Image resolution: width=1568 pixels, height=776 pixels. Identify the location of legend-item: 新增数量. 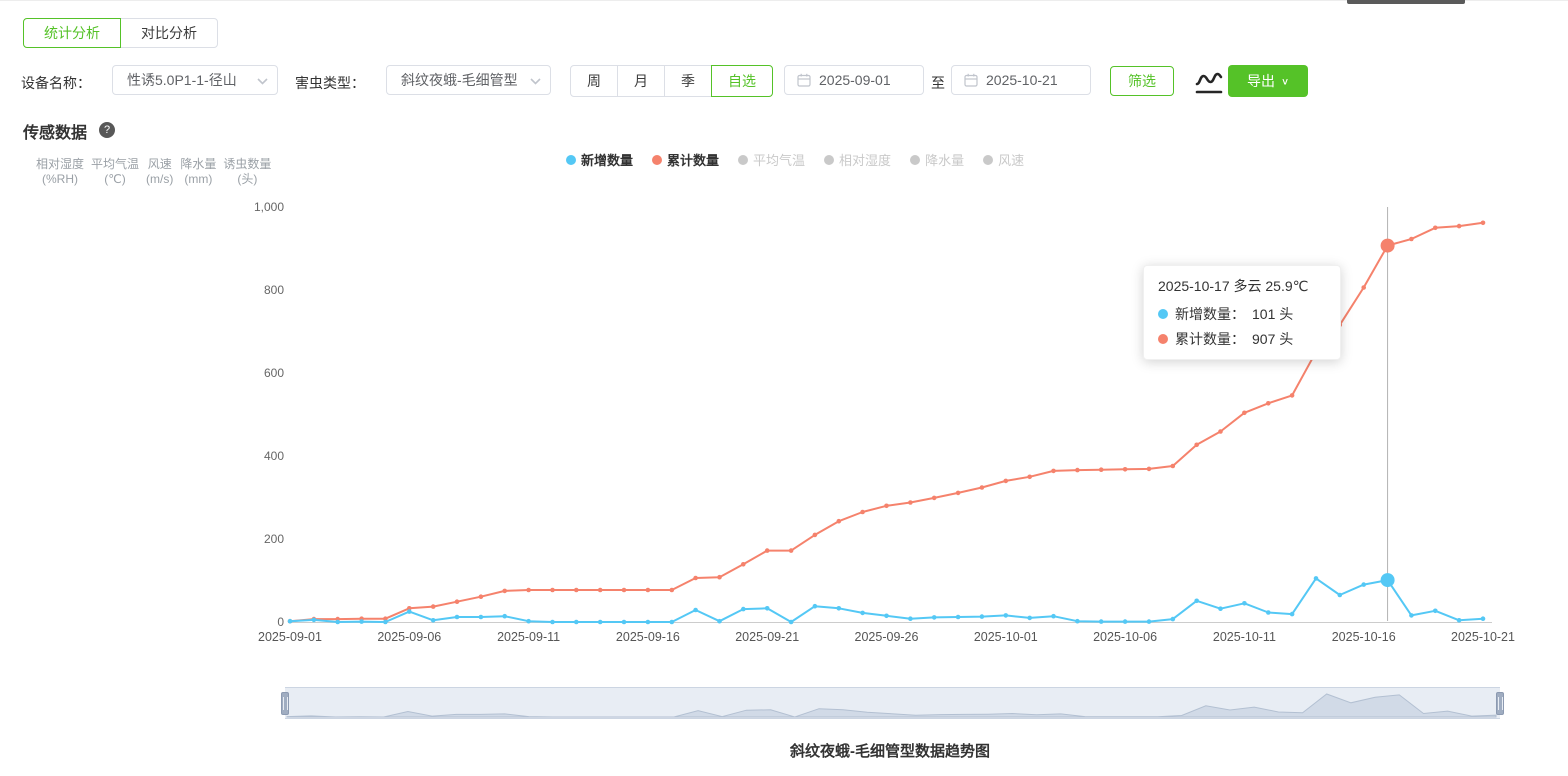
(599, 159).